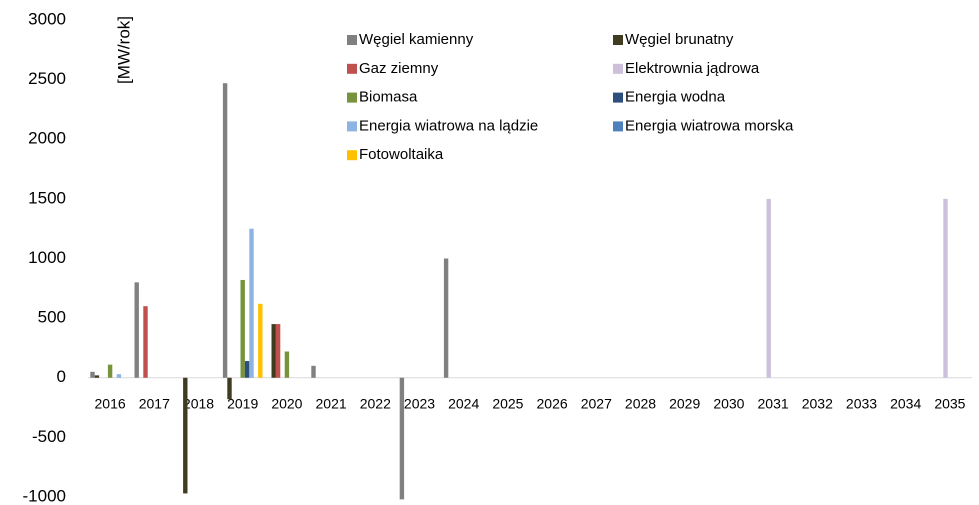 This screenshot has width=979, height=505. Describe the element at coordinates (640, 403) in the screenshot. I see `x-tick-label: 2028` at that location.